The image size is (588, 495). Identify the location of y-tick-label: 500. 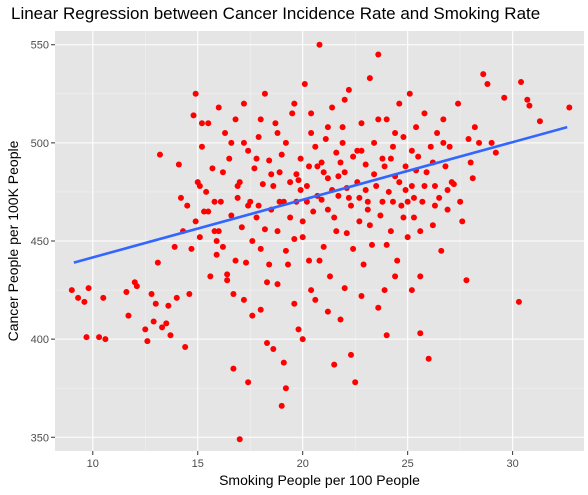
(40, 144).